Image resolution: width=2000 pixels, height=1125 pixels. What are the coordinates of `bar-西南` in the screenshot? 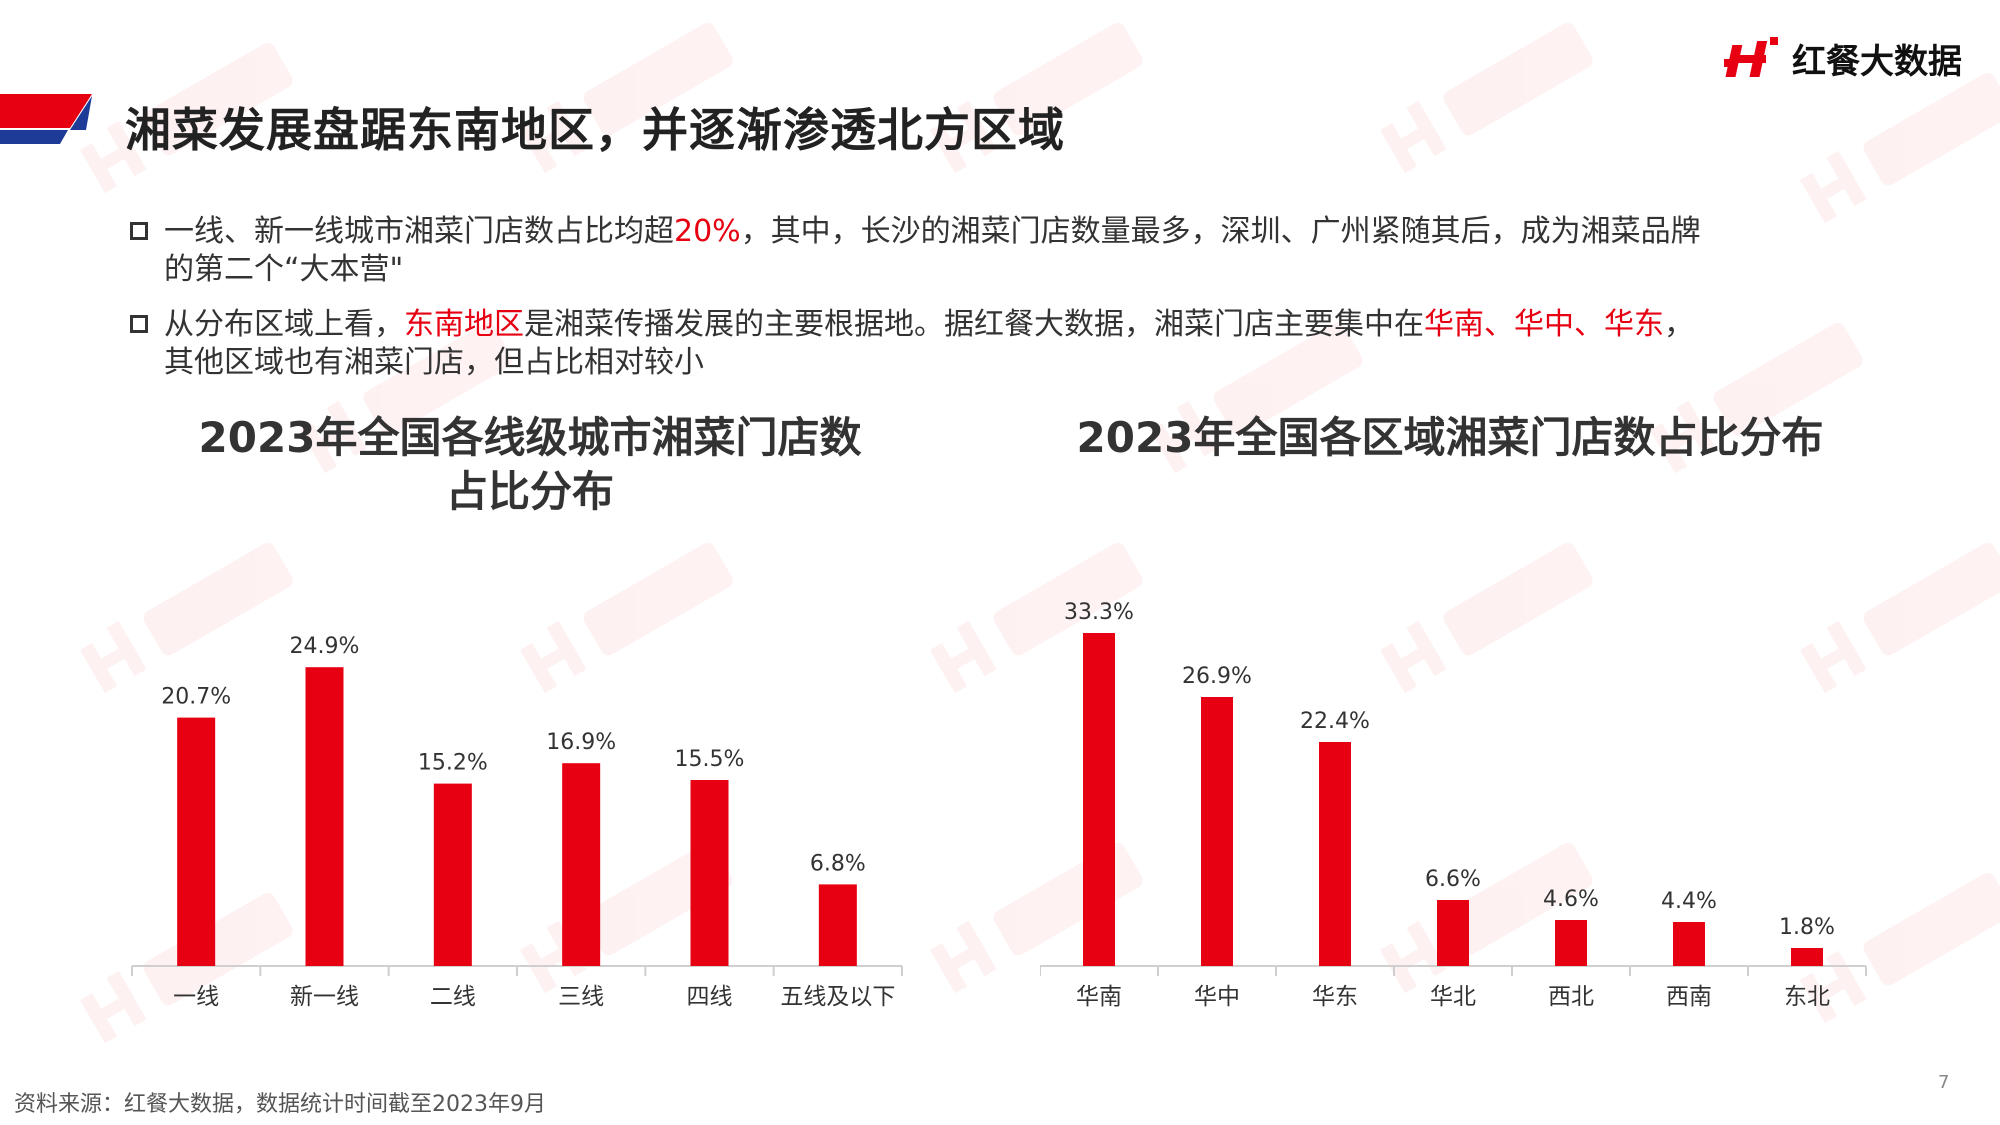 It's located at (1689, 944).